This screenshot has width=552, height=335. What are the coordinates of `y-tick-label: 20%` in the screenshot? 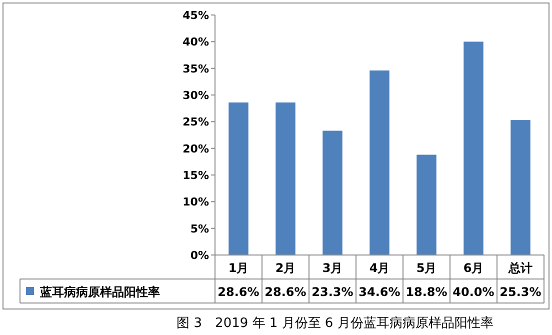 It's located at (195, 149).